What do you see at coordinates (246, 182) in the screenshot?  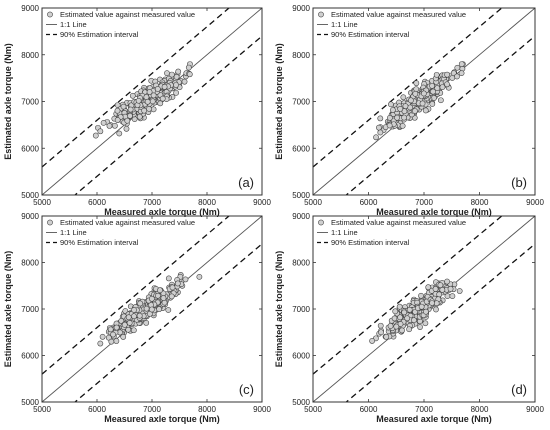 I see `panel-label: (a)` at bounding box center [246, 182].